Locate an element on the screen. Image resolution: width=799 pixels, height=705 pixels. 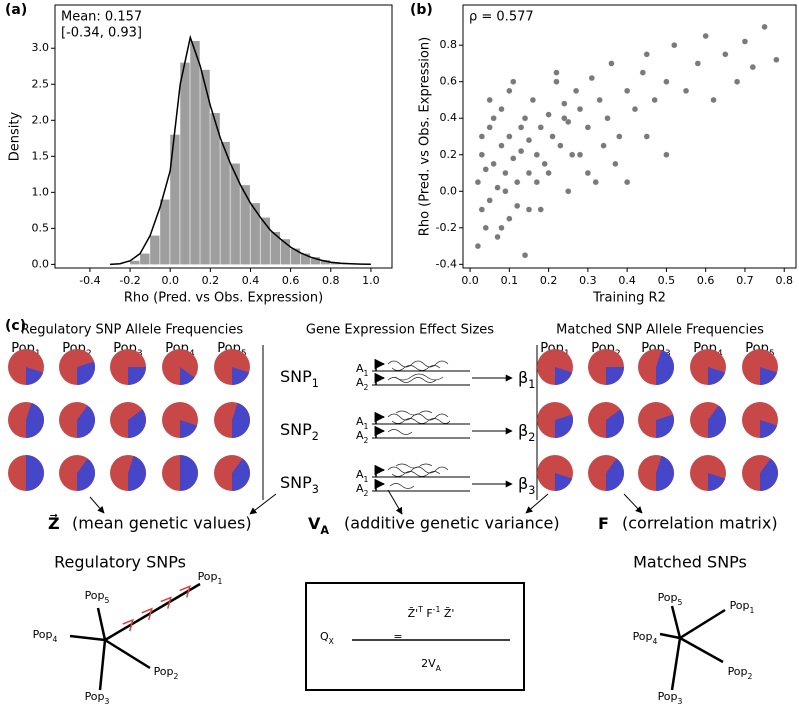
y-tick-label: -0.2 is located at coordinates (446, 227).